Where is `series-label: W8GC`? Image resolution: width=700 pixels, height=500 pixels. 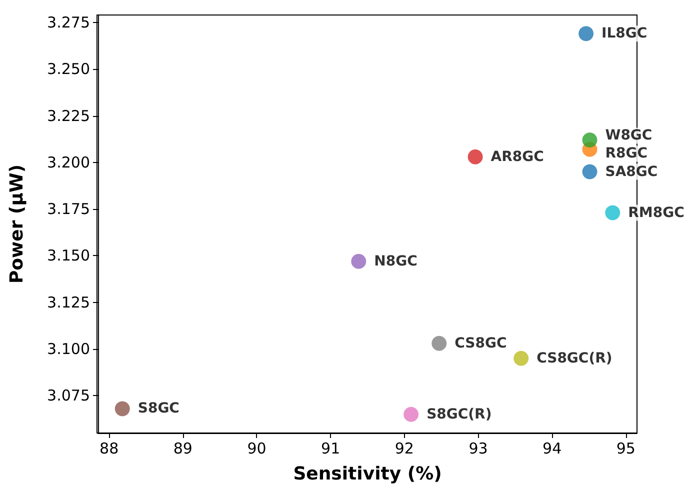
series-label: W8GC is located at coordinates (628, 136).